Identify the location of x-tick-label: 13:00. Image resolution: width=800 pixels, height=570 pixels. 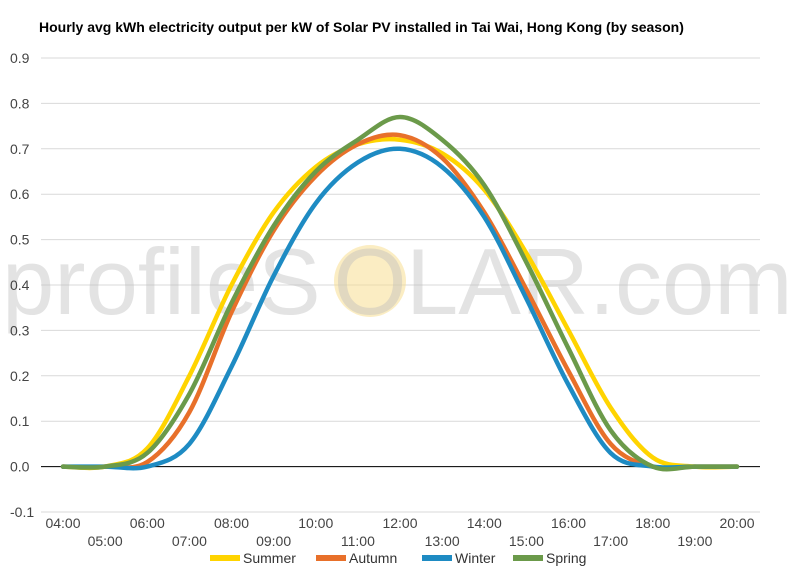
(442, 541).